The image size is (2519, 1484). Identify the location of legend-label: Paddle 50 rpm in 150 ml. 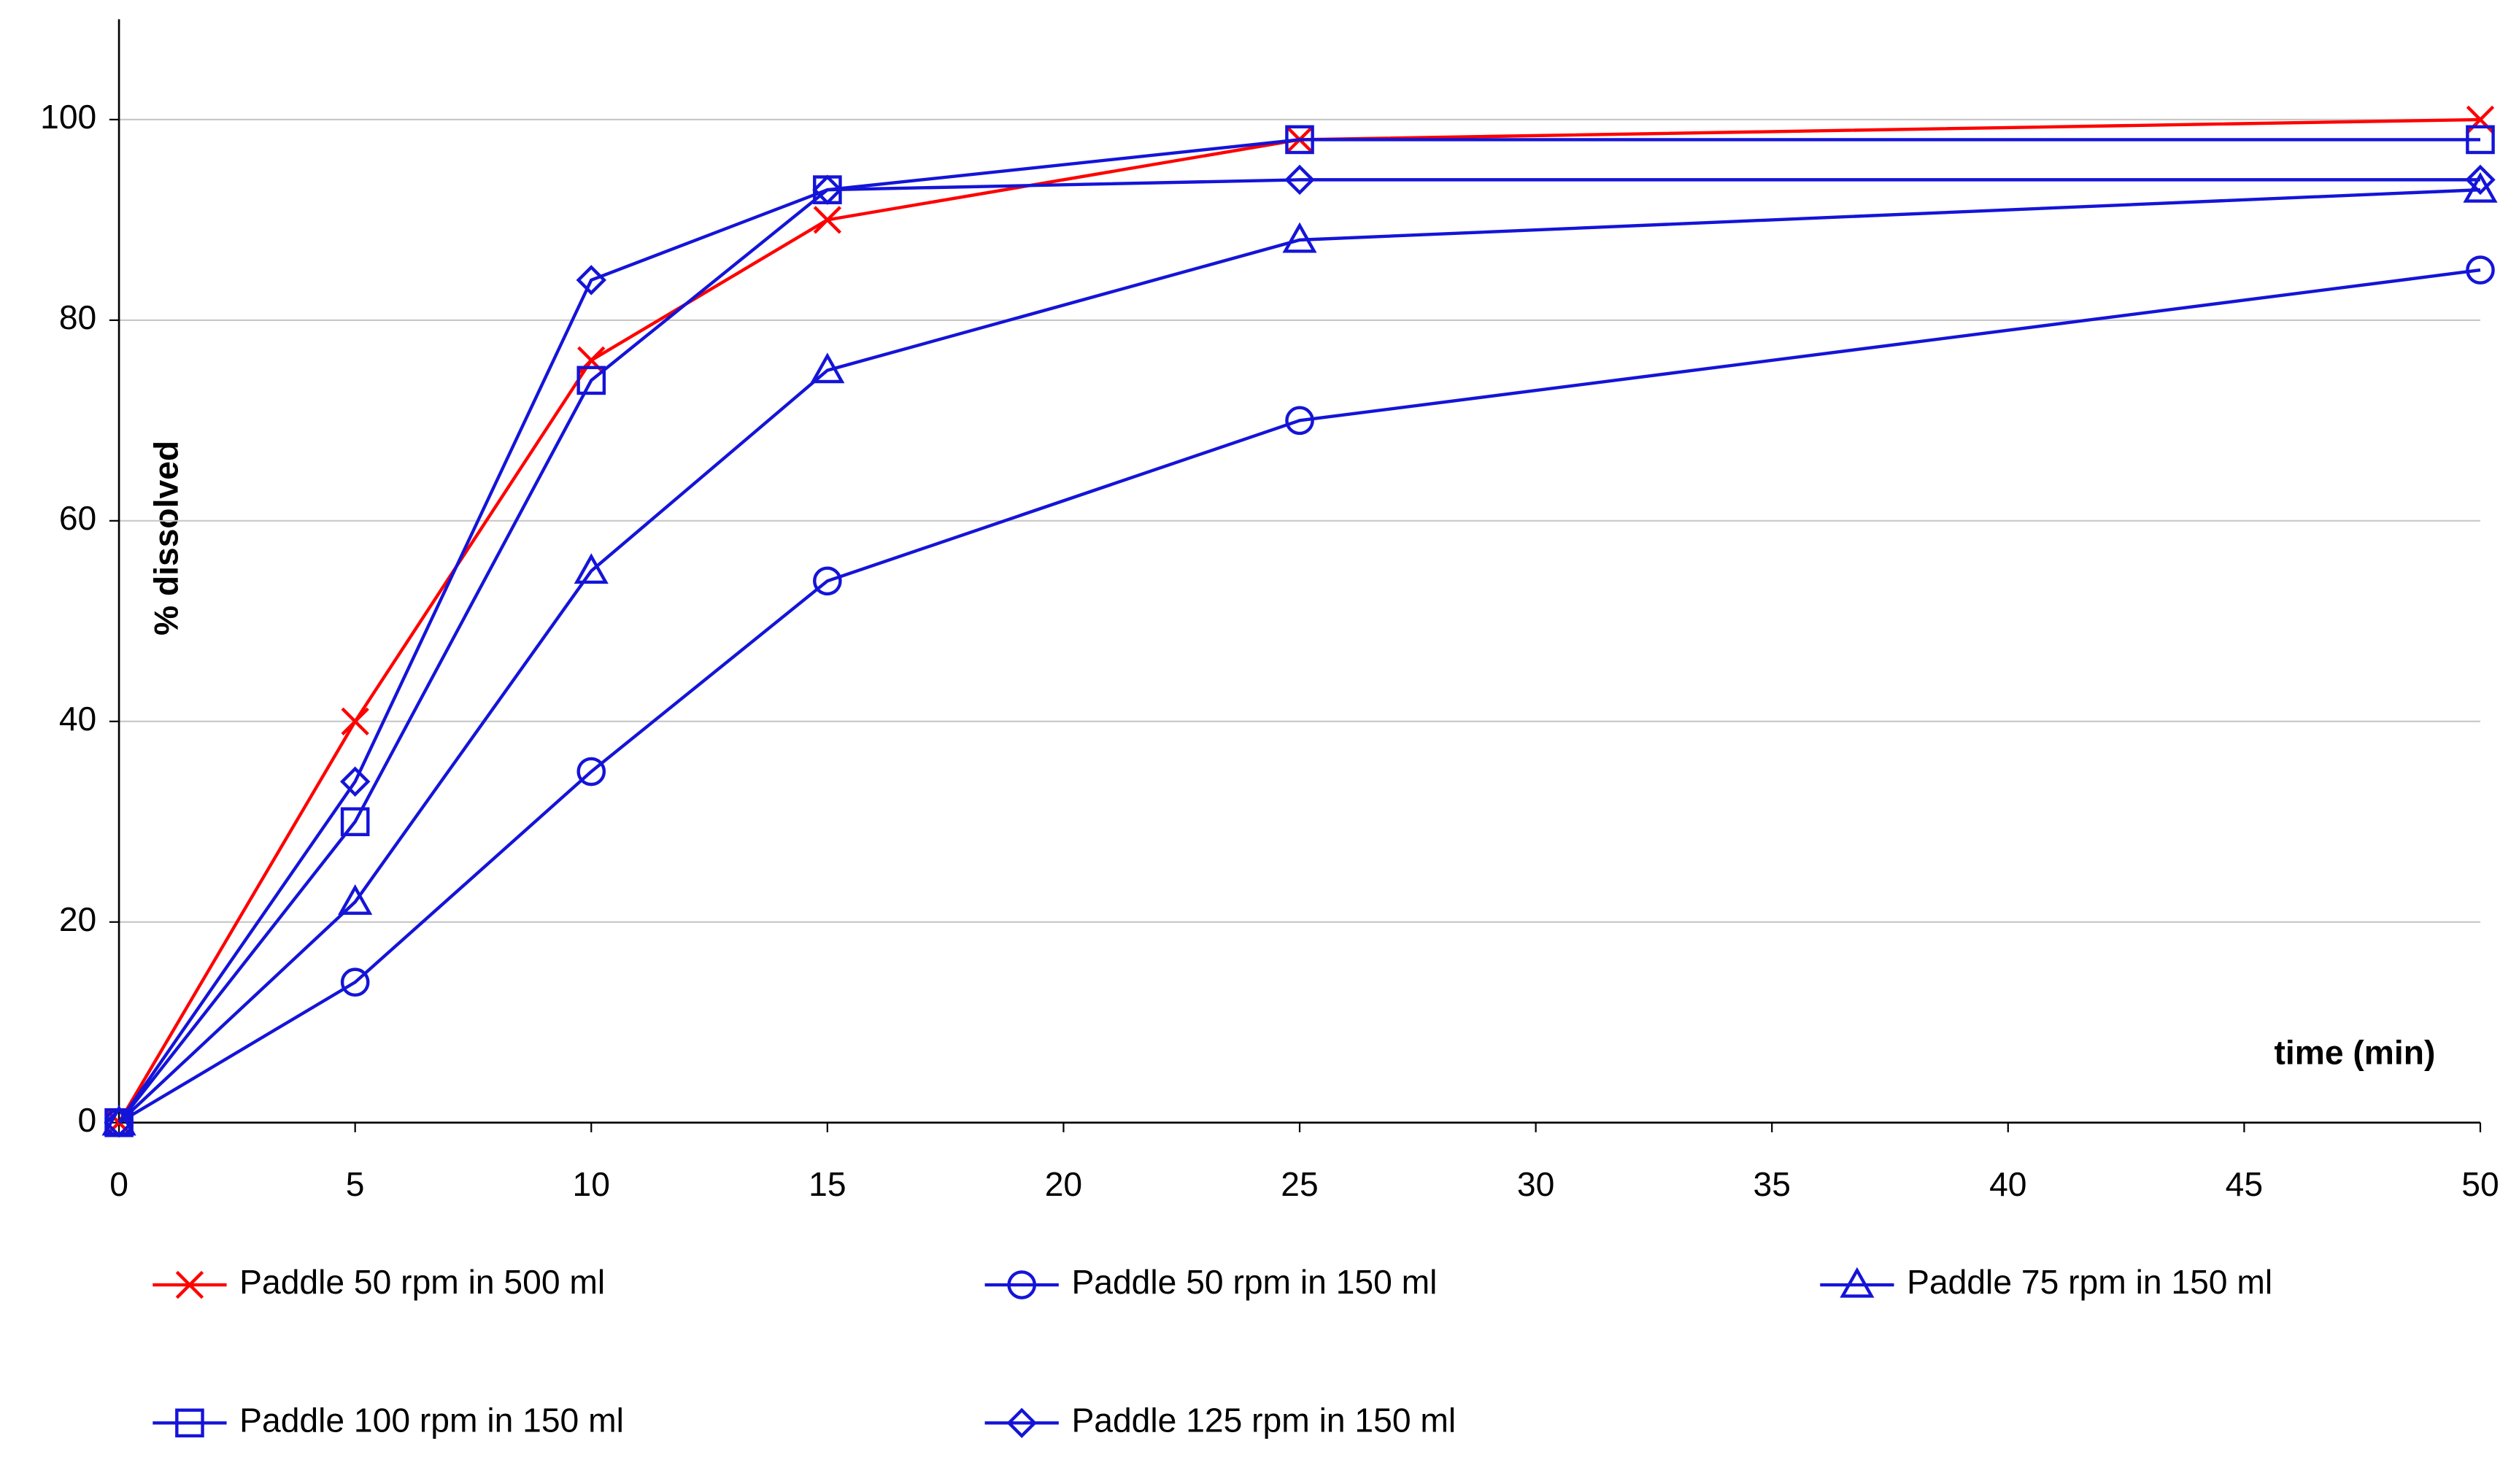
(1254, 1282).